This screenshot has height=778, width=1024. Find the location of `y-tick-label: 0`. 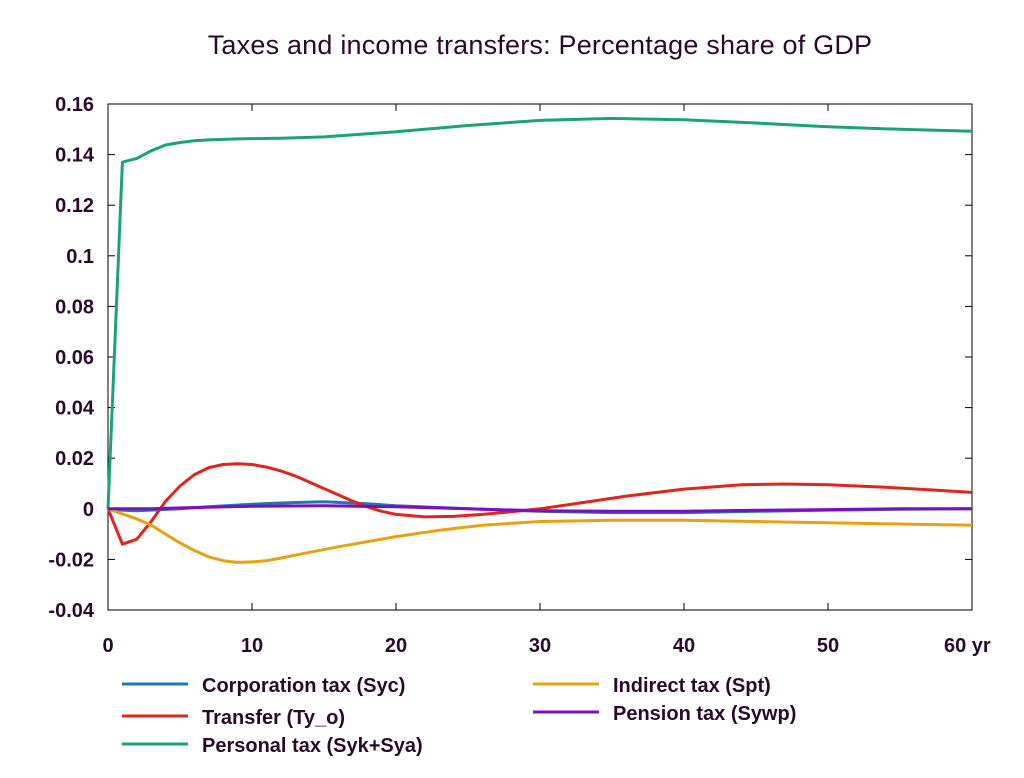

y-tick-label: 0 is located at coordinates (88, 510).